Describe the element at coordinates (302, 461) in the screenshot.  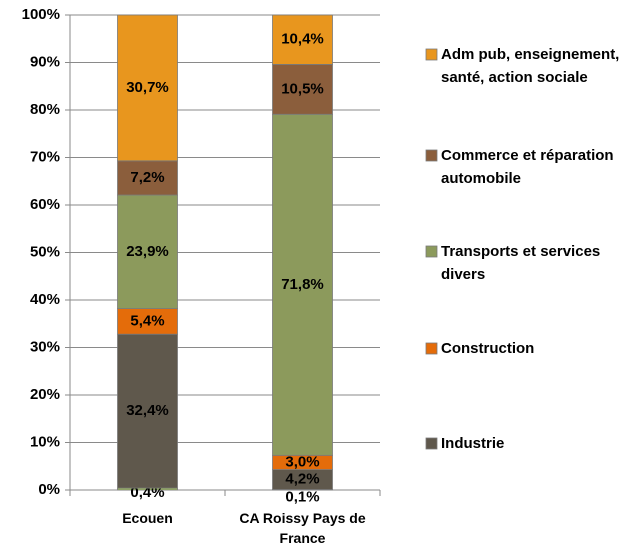
I see `data-label: 3,0%` at that location.